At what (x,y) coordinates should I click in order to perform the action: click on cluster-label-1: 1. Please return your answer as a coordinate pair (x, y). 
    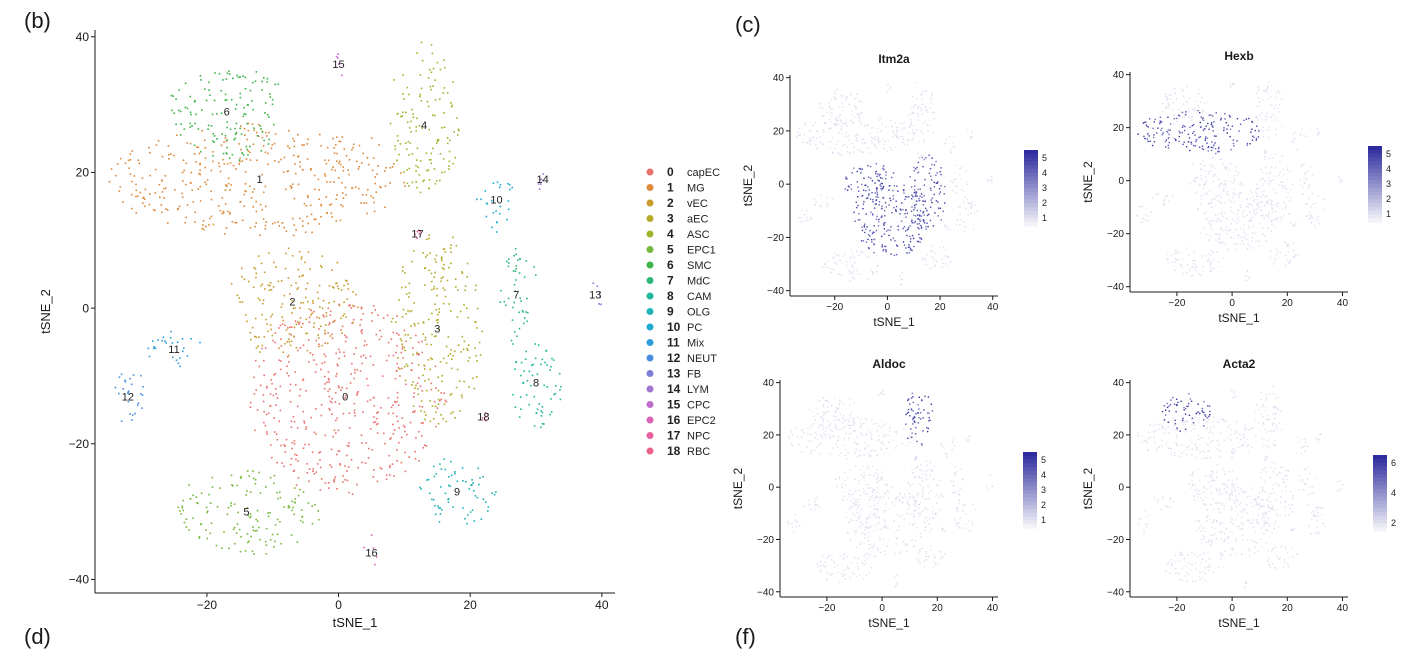
    Looking at the image, I should click on (259, 180).